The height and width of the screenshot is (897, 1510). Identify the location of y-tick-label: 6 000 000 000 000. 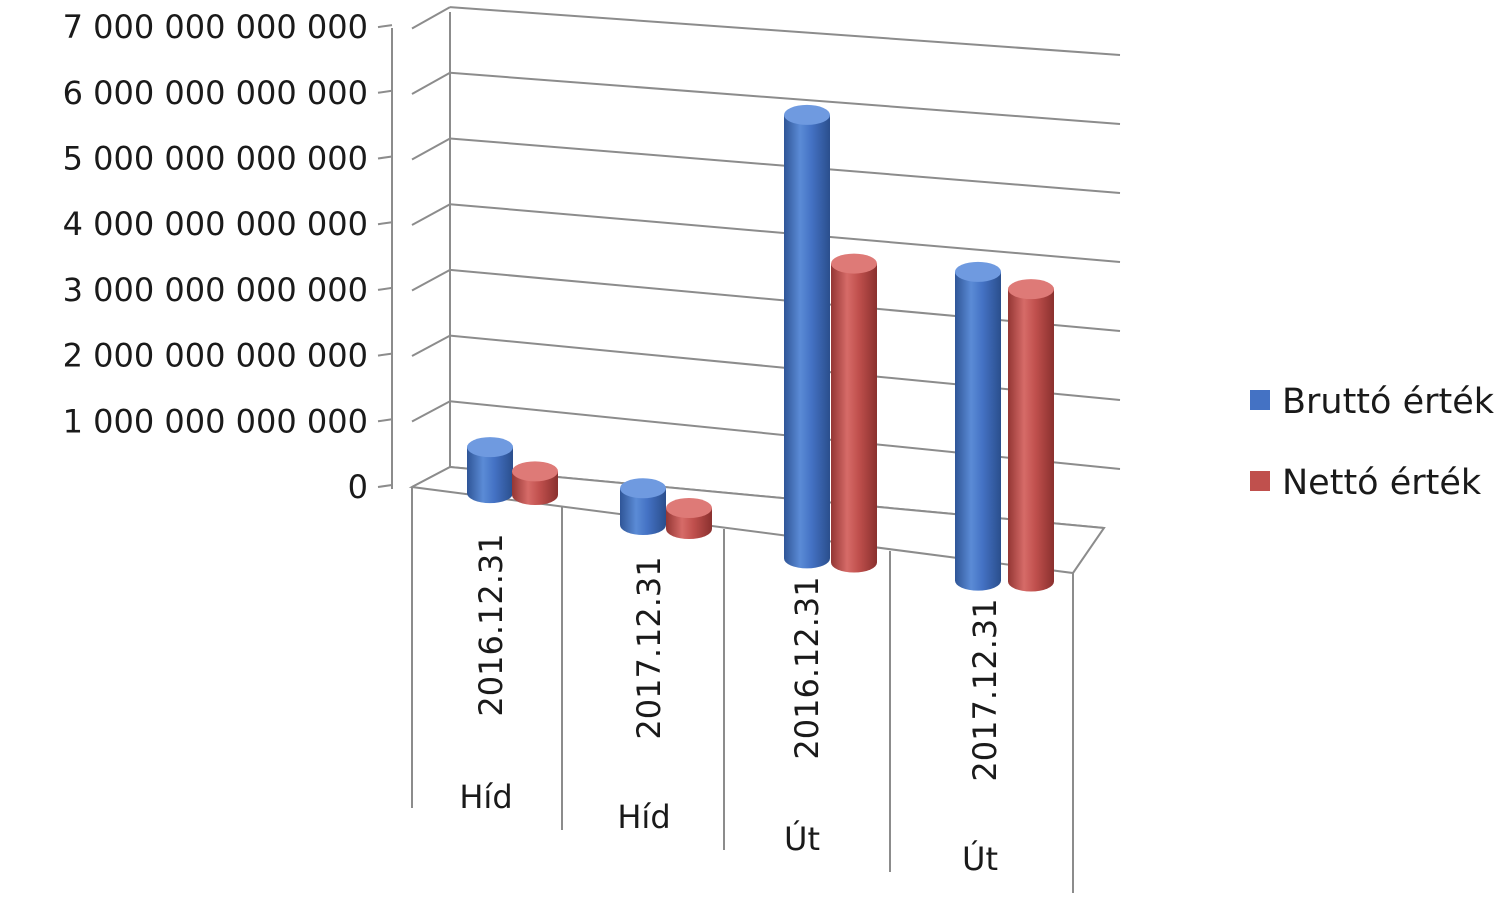
(215, 93).